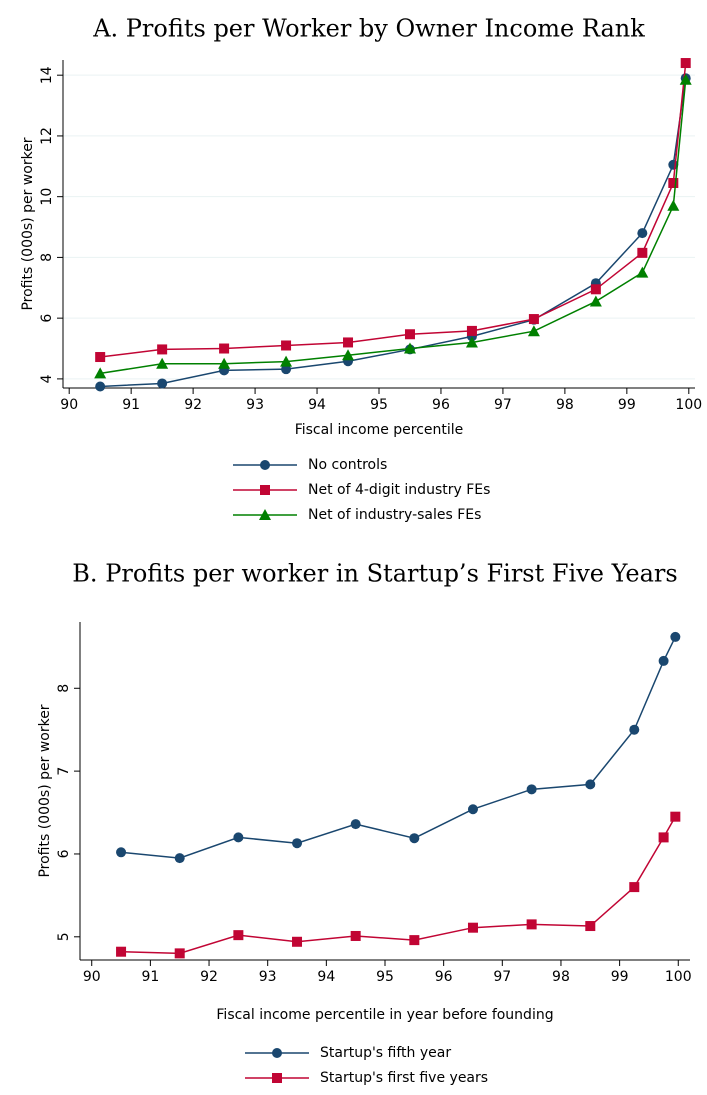 This screenshot has height=1095, width=707. Describe the element at coordinates (64, 936) in the screenshot. I see `y-tick-label: 5` at that location.